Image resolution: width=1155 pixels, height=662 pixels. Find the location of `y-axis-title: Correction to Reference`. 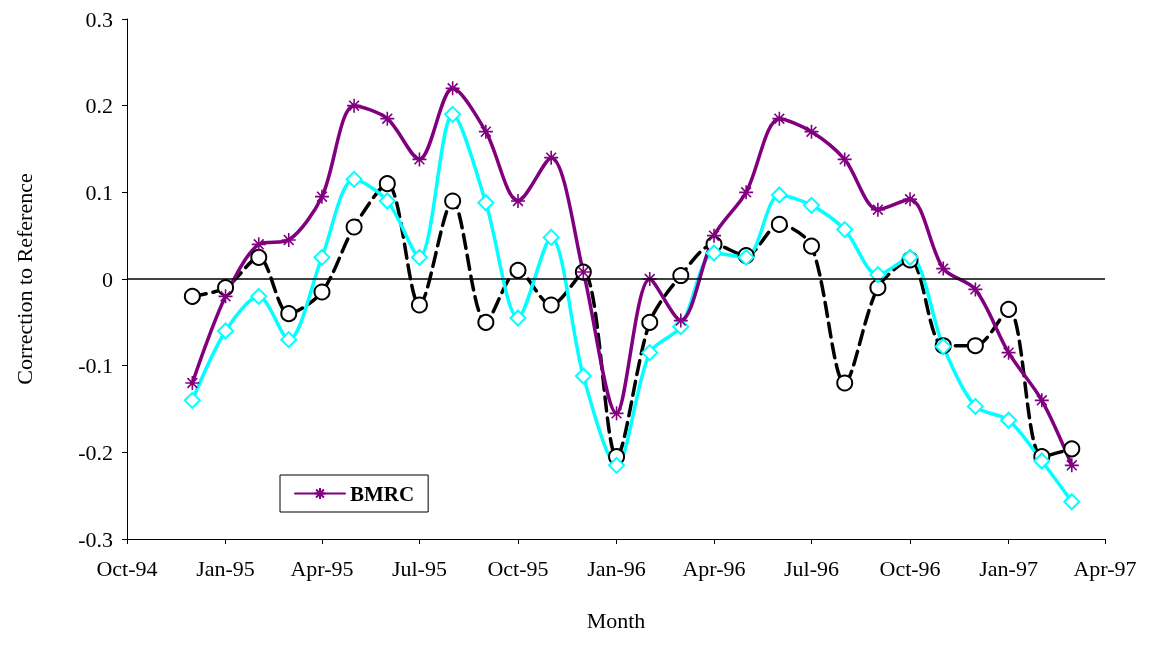

y-axis-title: Correction to Reference is located at coordinates (24, 279).